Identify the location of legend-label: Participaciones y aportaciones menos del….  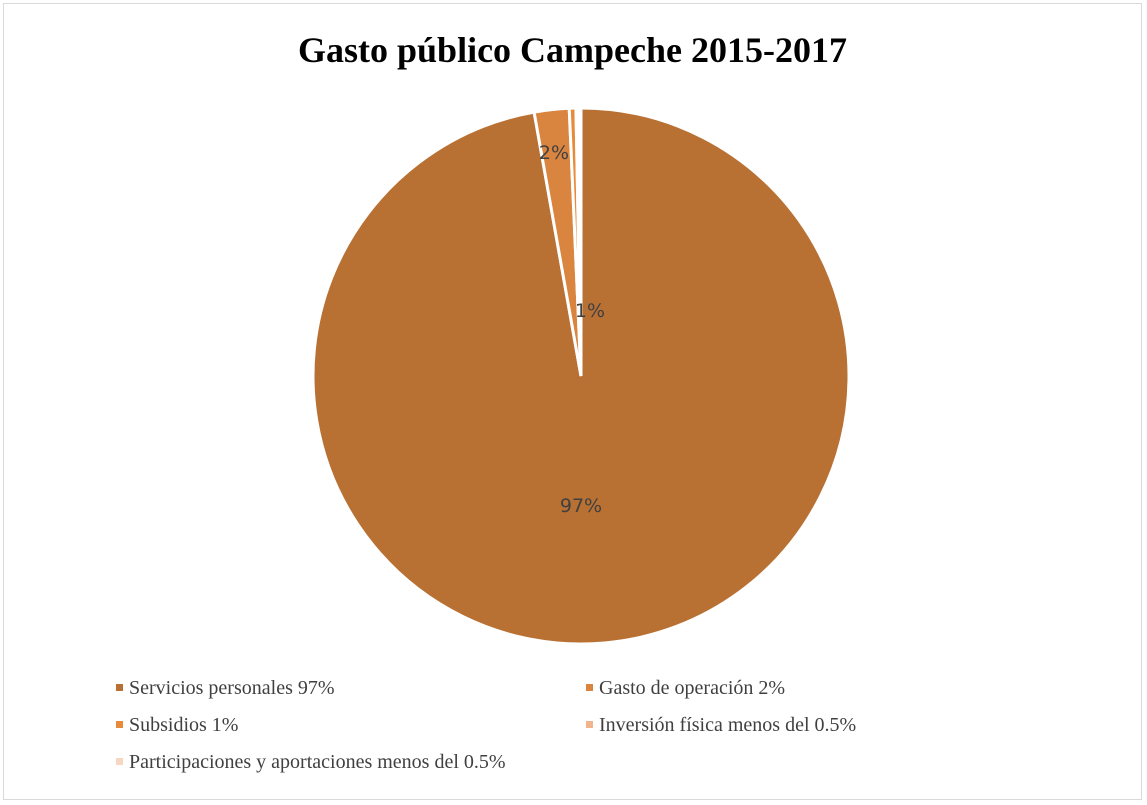
(317, 762).